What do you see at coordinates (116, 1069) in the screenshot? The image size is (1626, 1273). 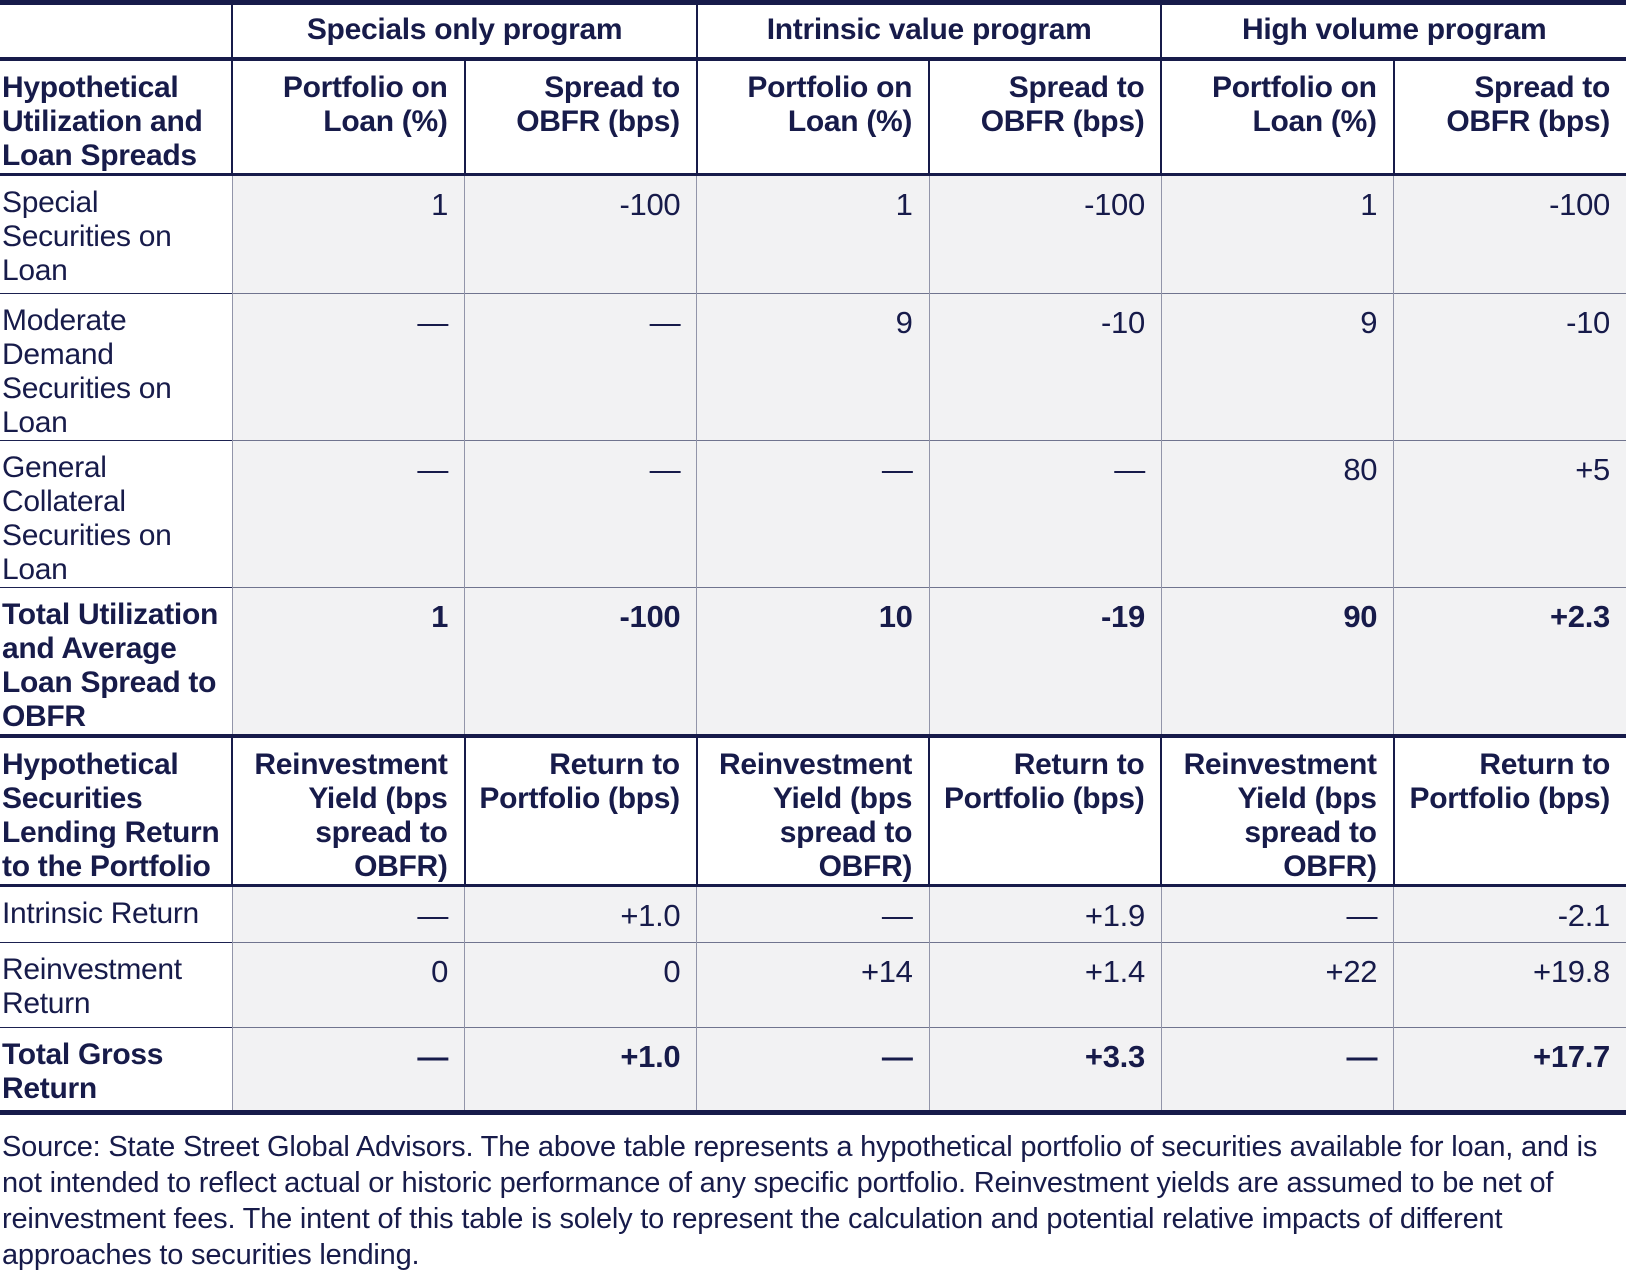 I see `row-label: Total Gross Return` at bounding box center [116, 1069].